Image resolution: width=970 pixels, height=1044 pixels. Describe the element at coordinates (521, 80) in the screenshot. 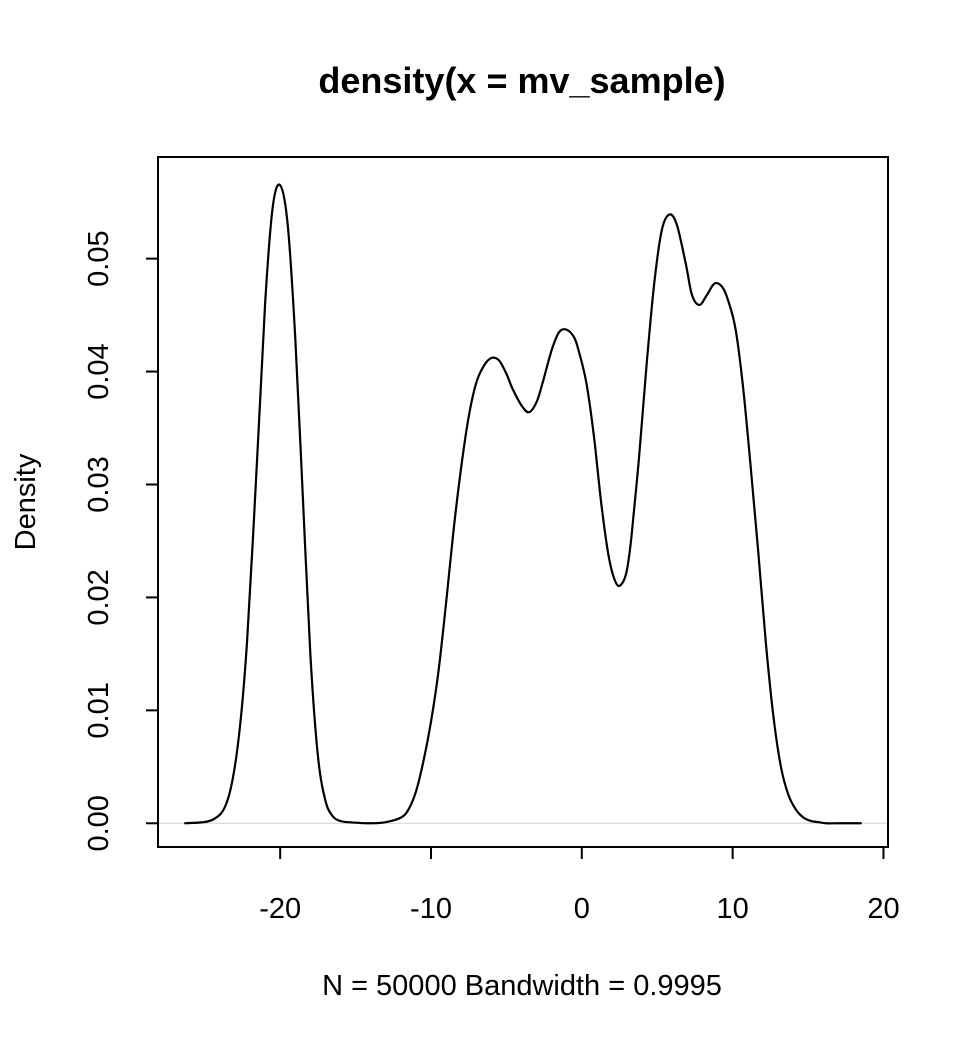

I see `chart-title: density(x = mv_sample)` at that location.